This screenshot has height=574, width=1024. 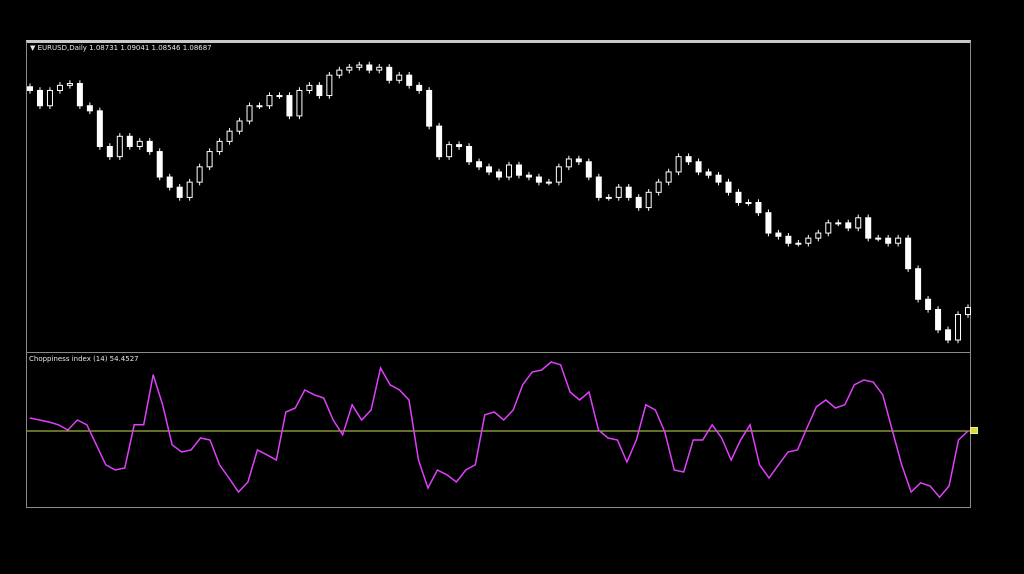 I want to click on collapse-arrow-icon: ▼, so click(x=33, y=48).